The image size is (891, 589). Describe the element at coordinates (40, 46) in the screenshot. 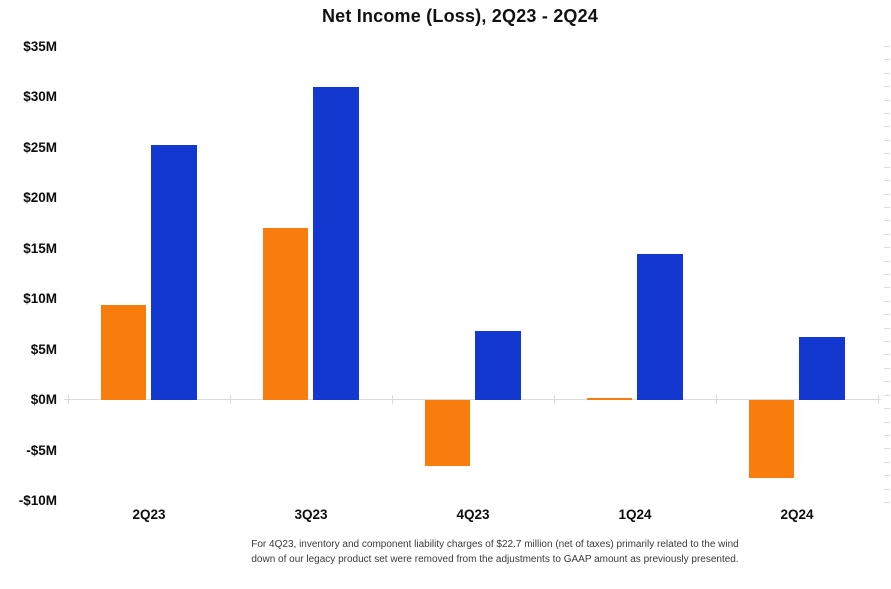

I see `y-axis-label: $35M` at that location.